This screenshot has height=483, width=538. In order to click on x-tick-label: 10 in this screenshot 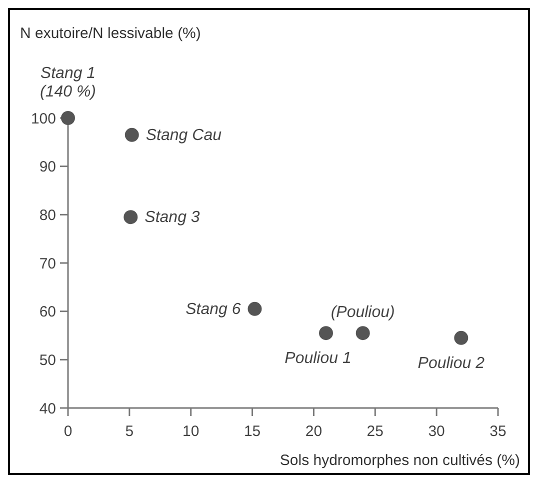, I will do `click(191, 431)`.